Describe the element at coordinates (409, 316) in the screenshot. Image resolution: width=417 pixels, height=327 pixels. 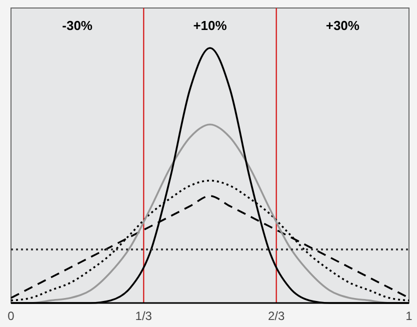
I see `x-tick-label: 1` at that location.